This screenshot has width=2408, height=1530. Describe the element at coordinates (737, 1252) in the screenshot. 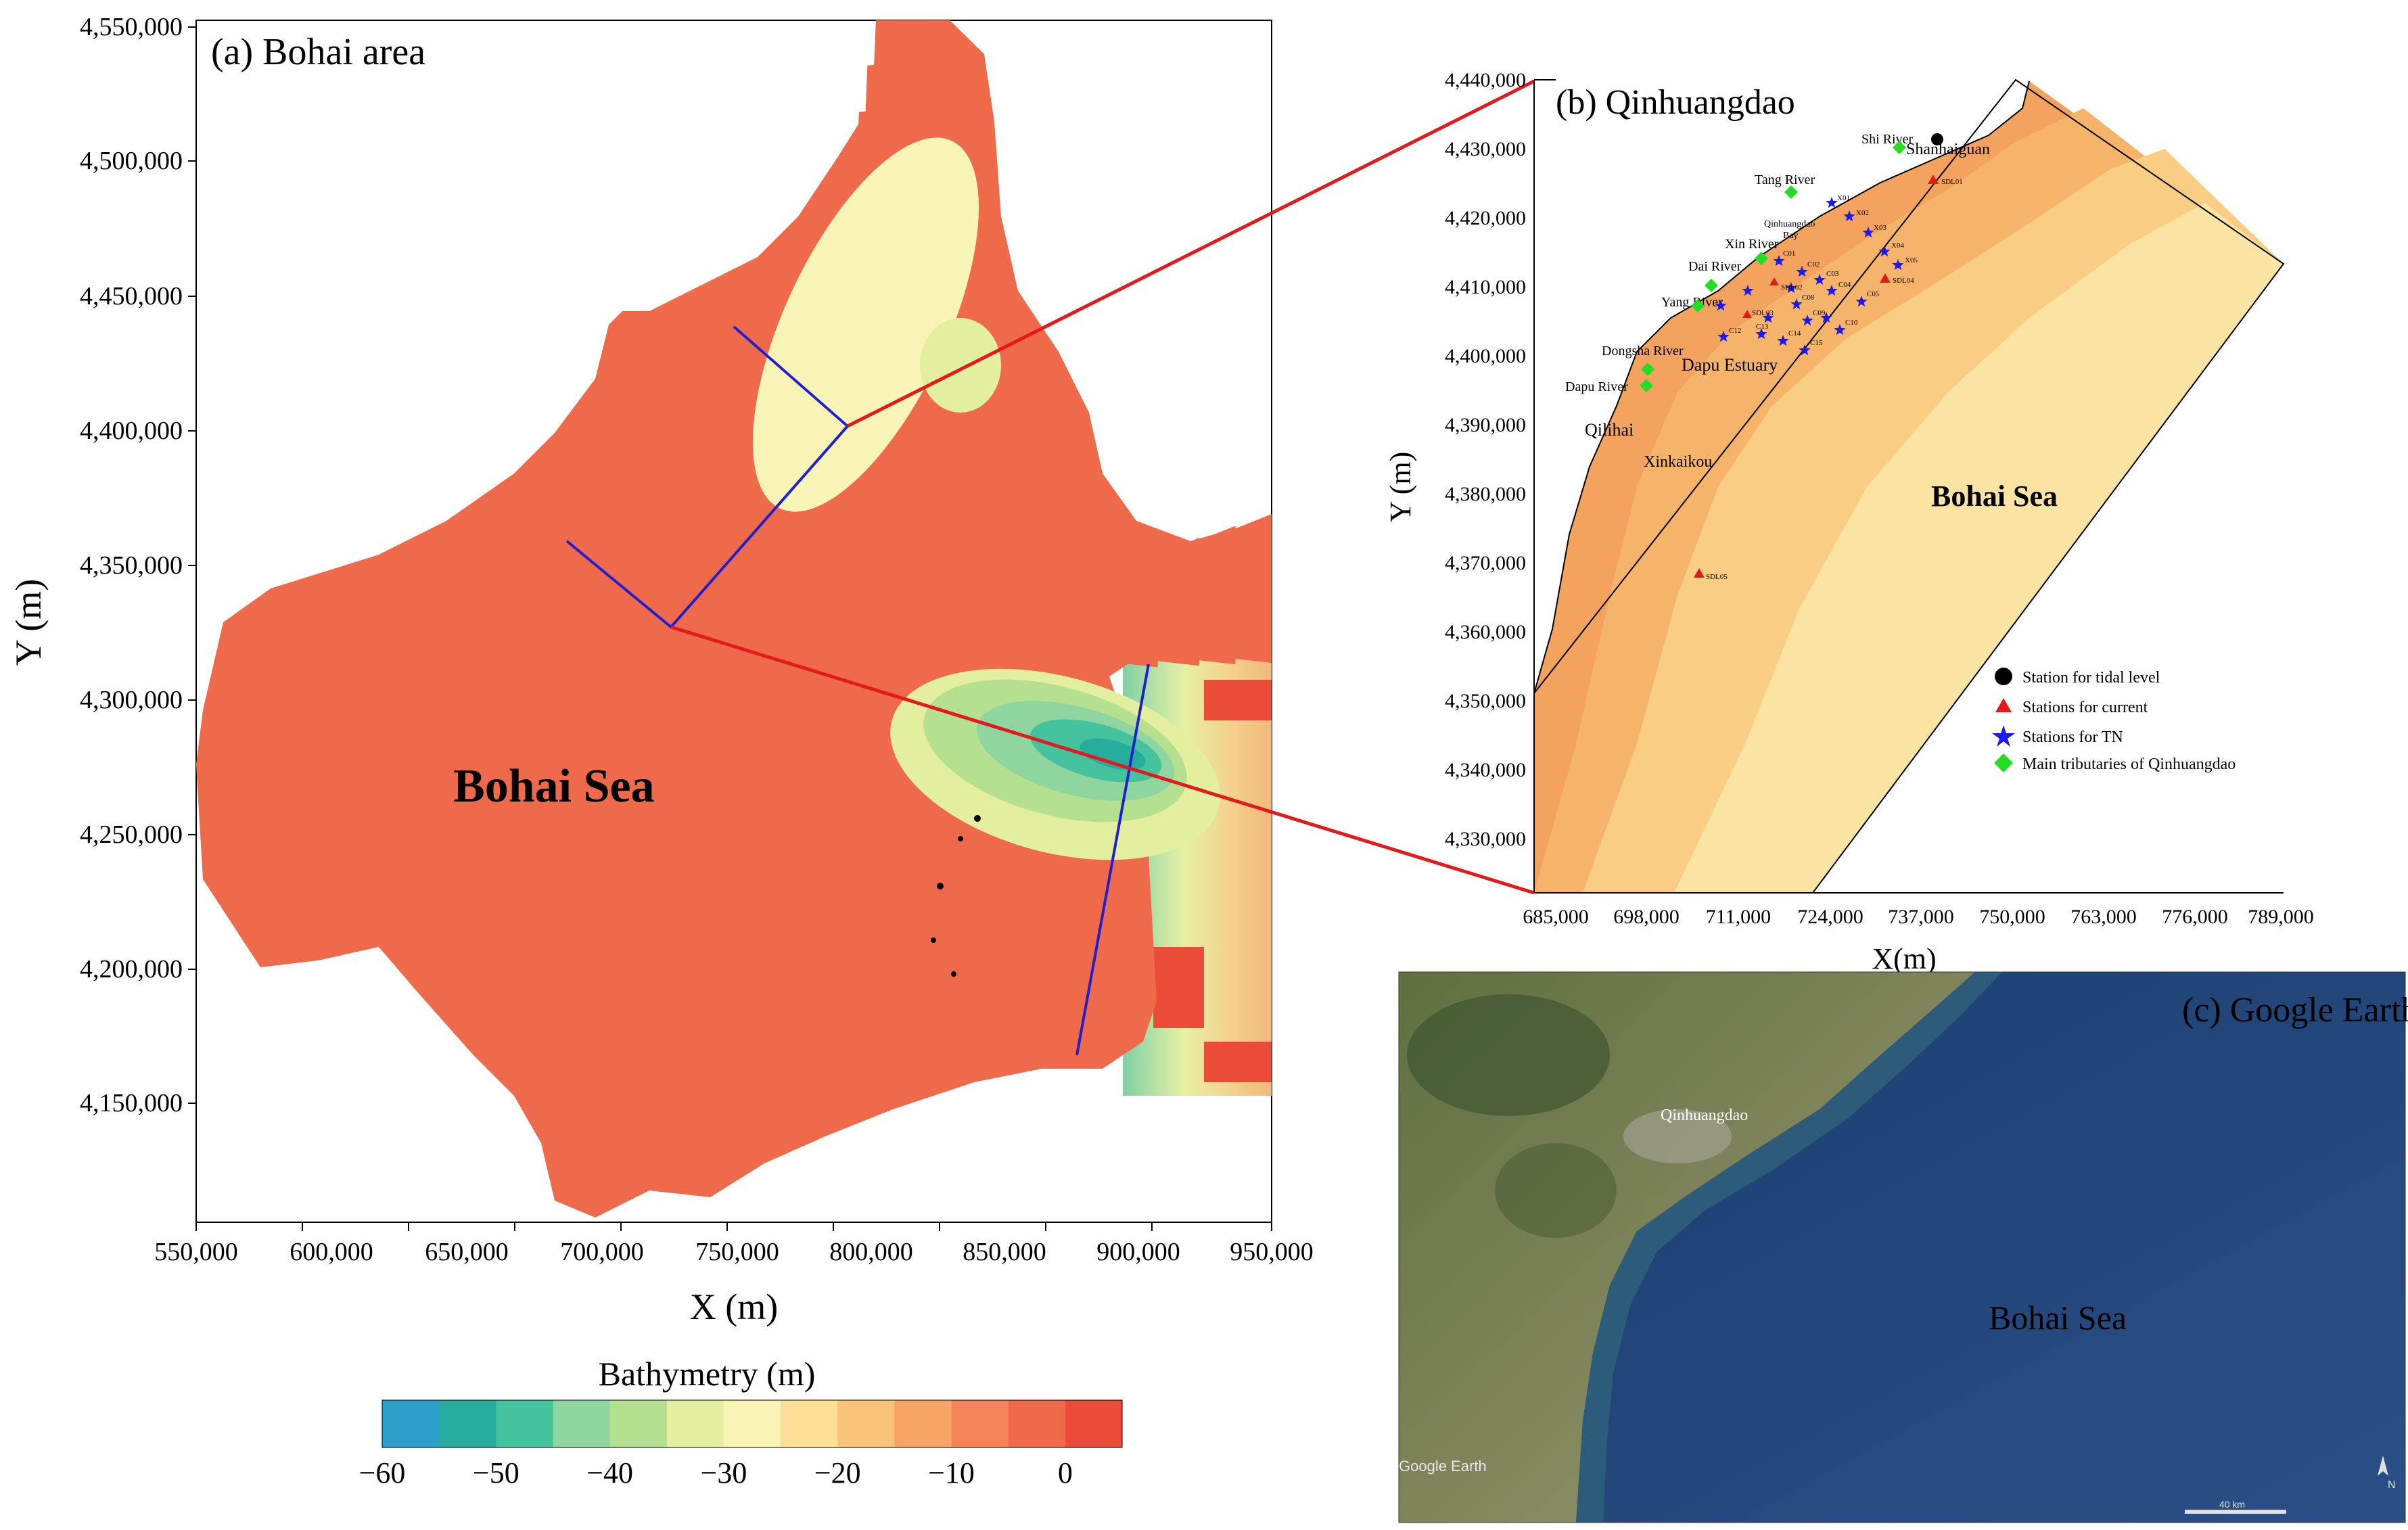

I see `x-tick-label: 750,000` at that location.